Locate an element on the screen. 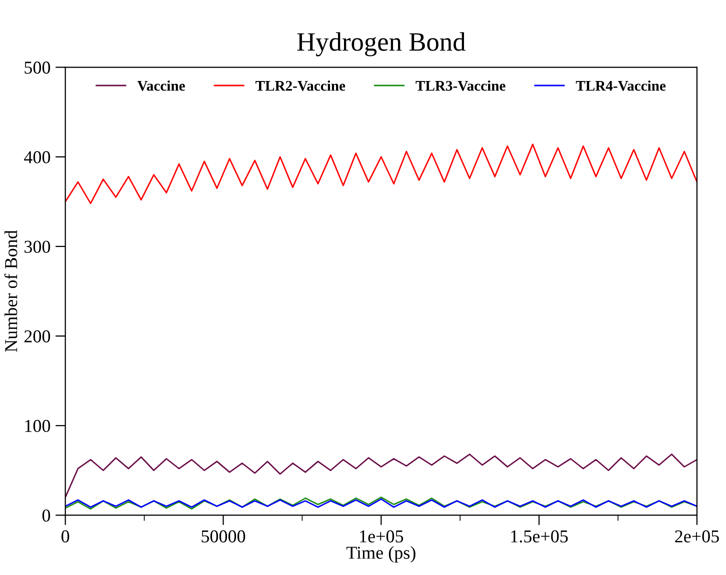  y-axis-title: Number of Bond is located at coordinates (11, 291).